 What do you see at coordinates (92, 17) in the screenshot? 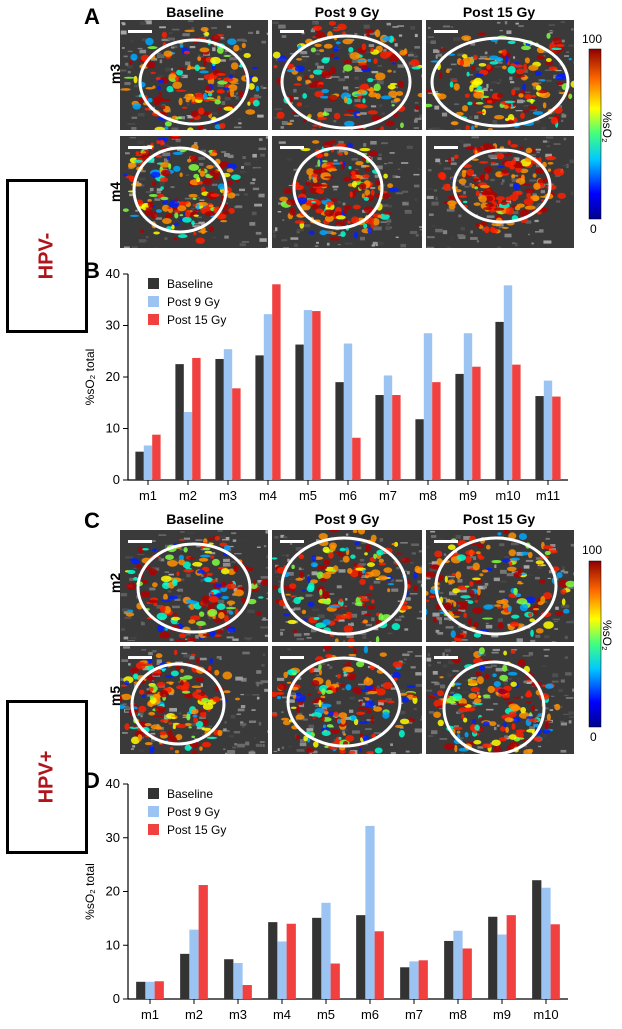
I see `panel-letter-a: A` at bounding box center [92, 17].